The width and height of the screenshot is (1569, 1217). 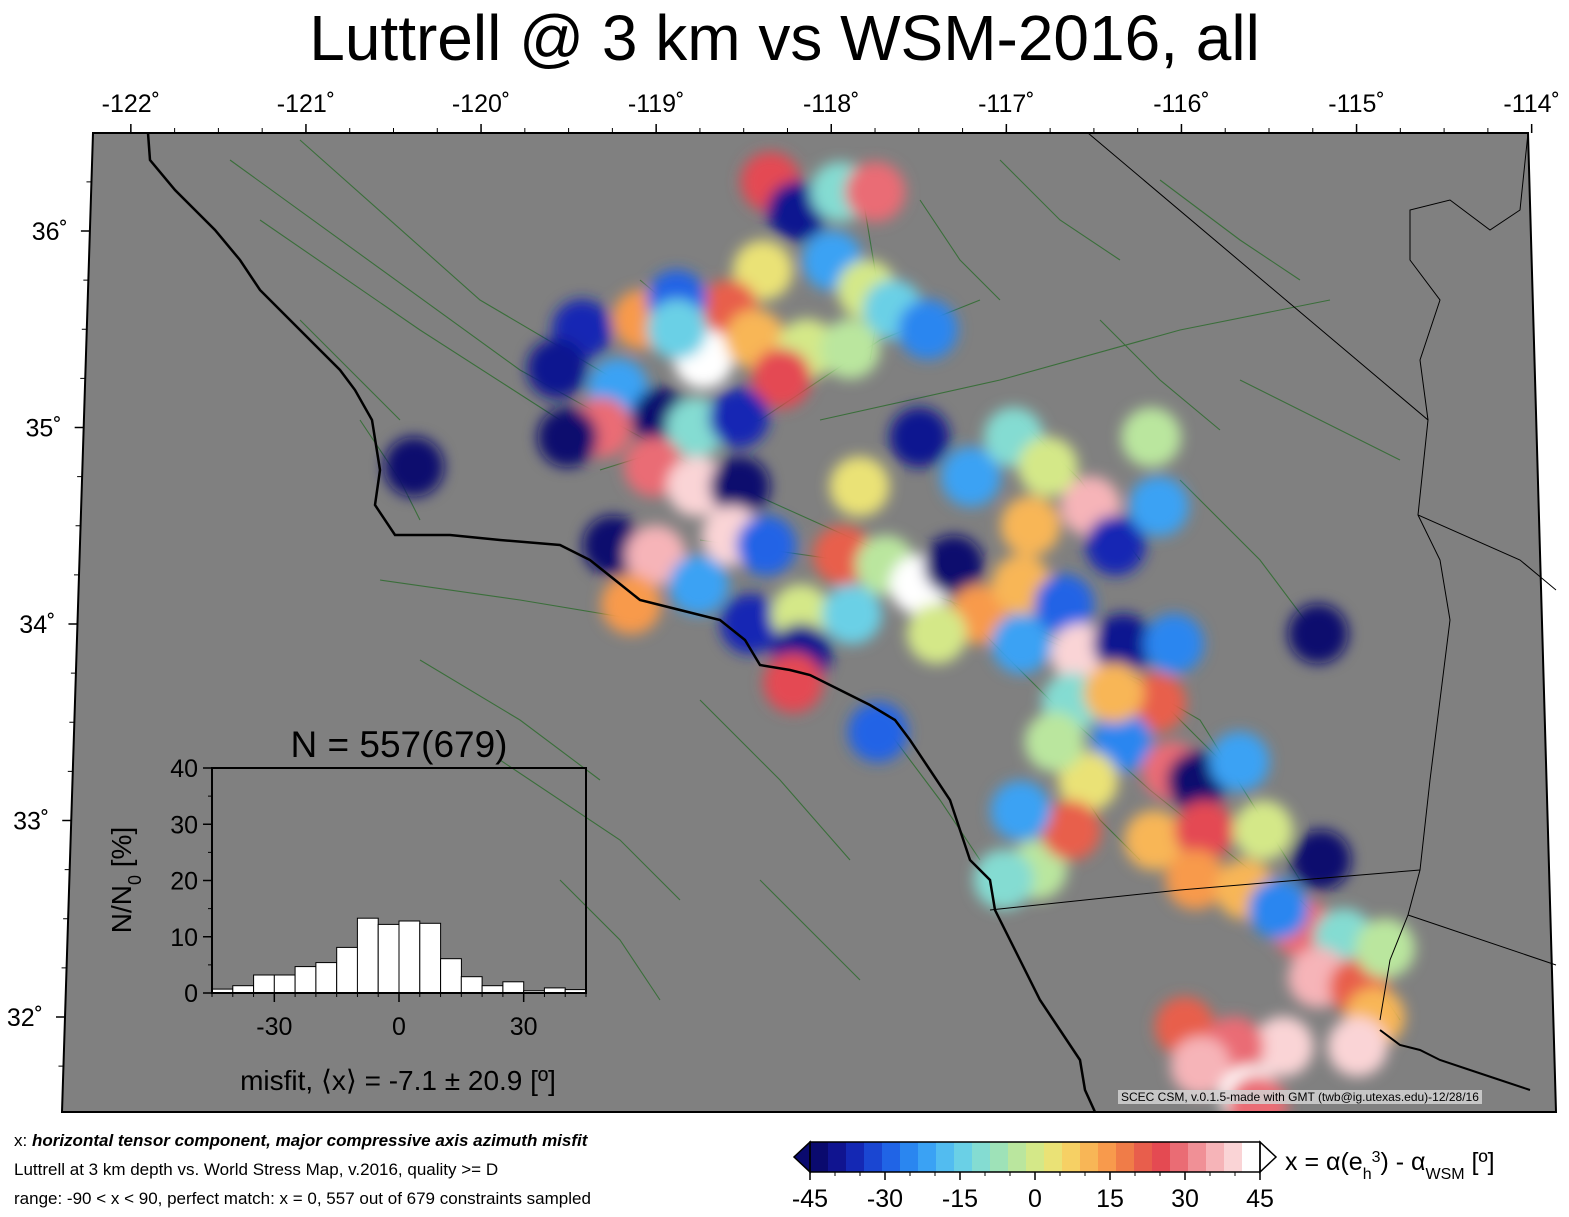 What do you see at coordinates (1181, 104) in the screenshot?
I see `lon-tick-label: -116˚` at bounding box center [1181, 104].